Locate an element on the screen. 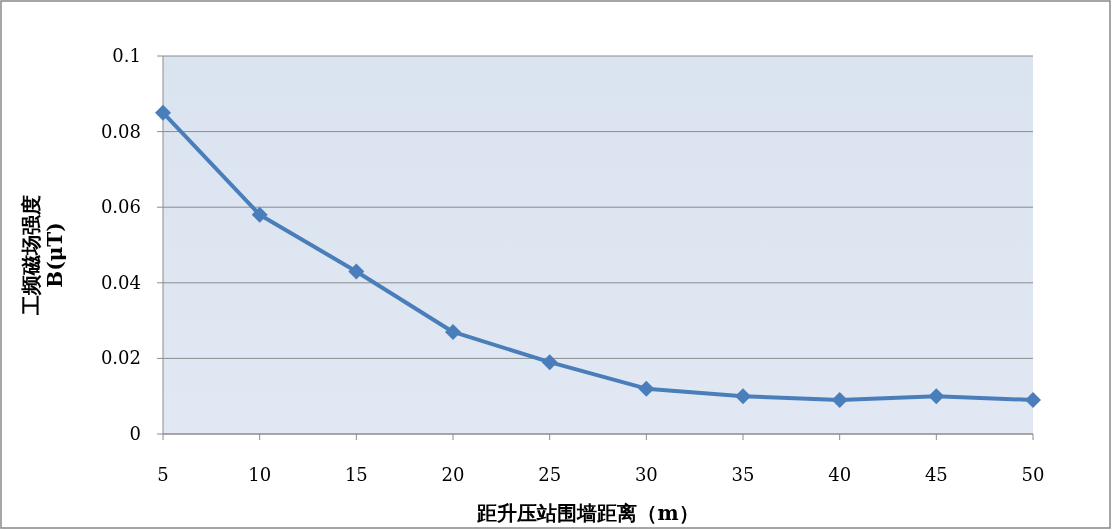  x-tick-label: 40 is located at coordinates (840, 474).